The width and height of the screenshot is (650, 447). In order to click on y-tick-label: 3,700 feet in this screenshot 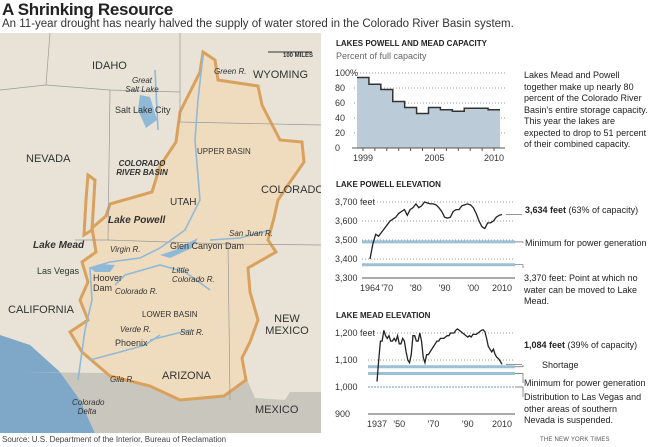, I will do `click(355, 202)`.